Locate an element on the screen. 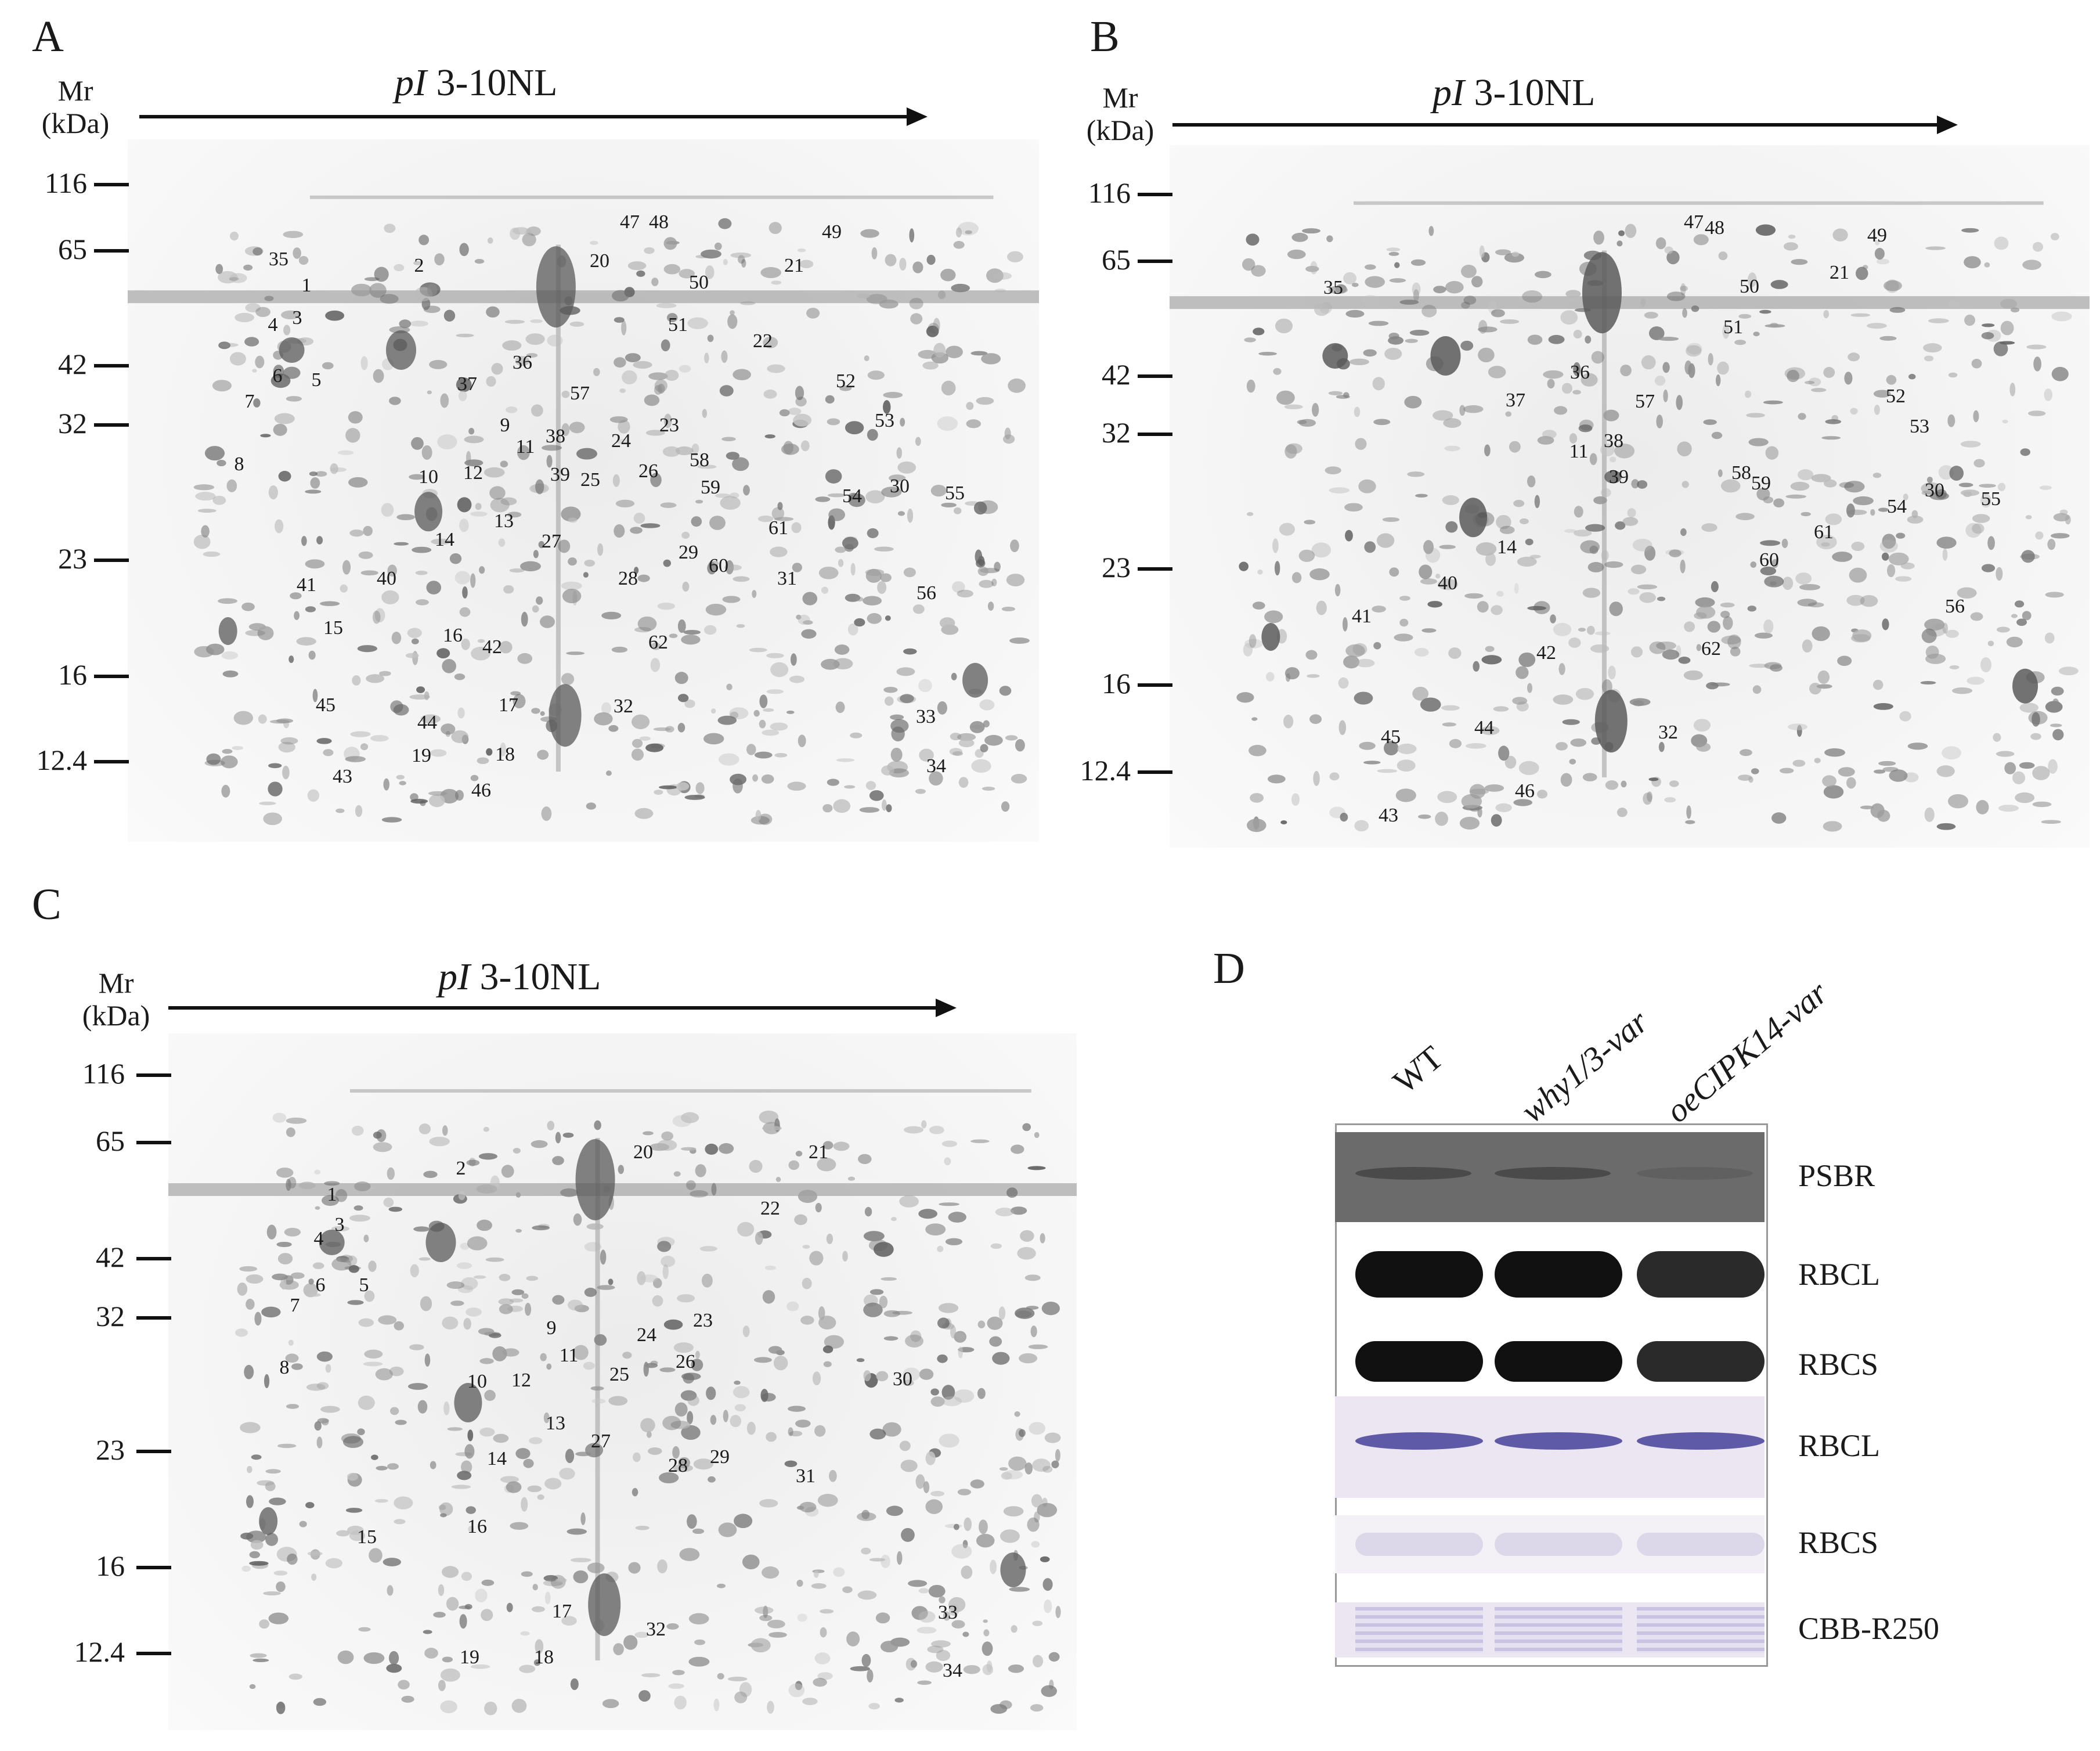  spot-number-label: 27 is located at coordinates (601, 1441).